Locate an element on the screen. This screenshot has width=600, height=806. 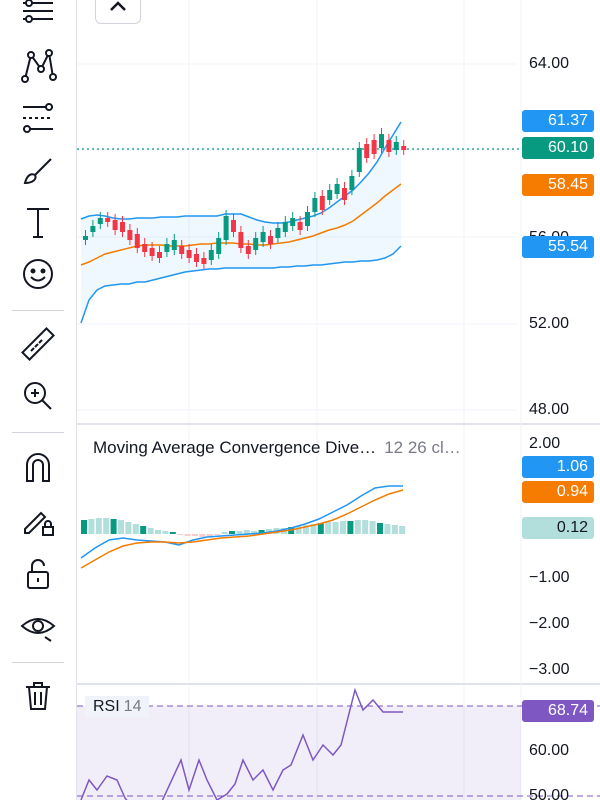
bb-upper-price-tag: 61.37 is located at coordinates (558, 121).